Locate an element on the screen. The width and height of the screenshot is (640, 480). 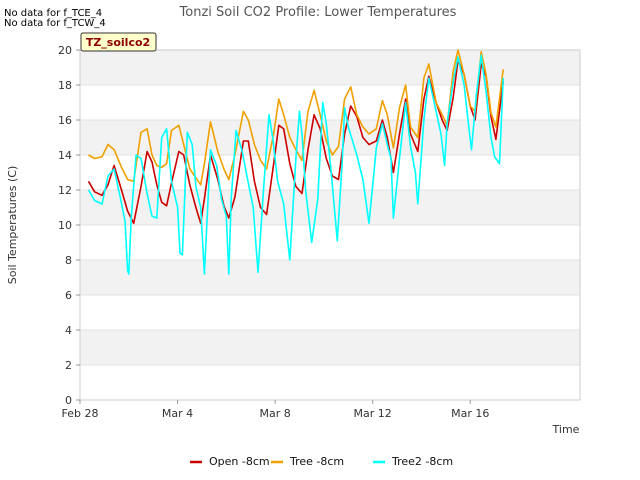
y-tick-label: 0 is located at coordinates (68, 400).